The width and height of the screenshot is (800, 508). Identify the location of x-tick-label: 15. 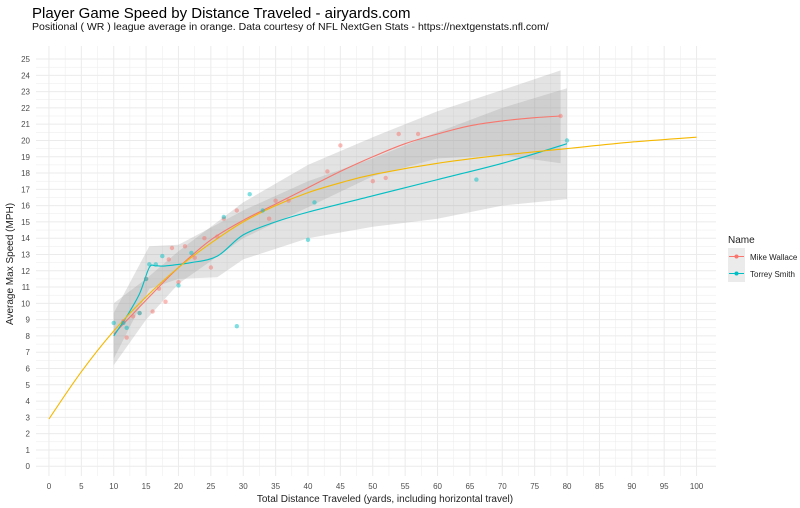
(146, 486).